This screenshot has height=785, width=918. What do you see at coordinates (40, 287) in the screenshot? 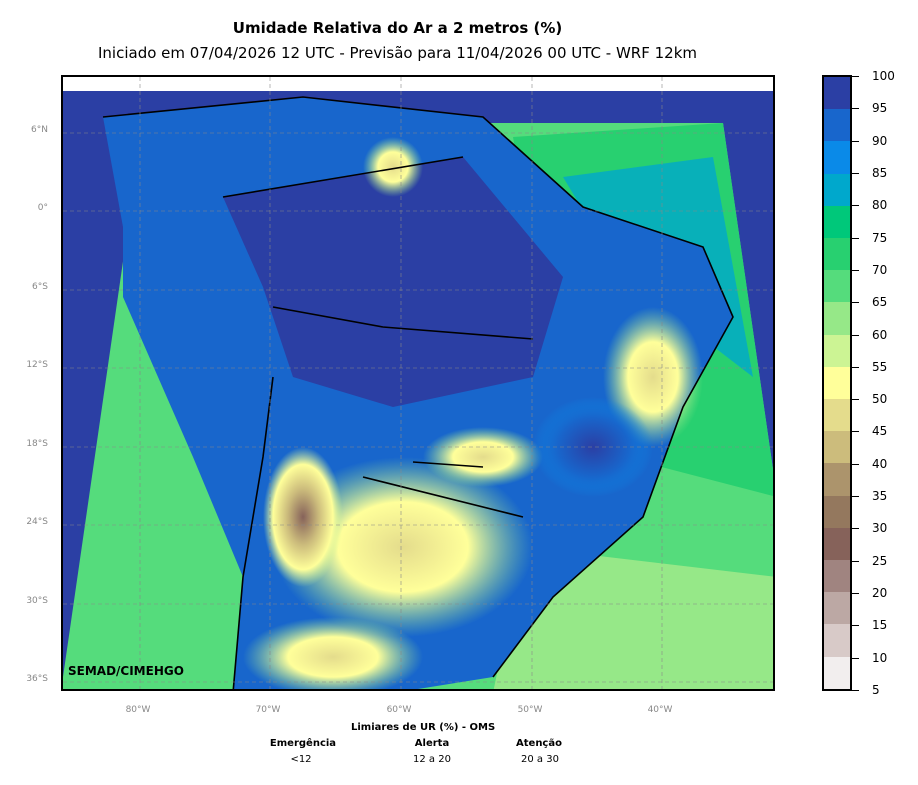
I see `lat-label: 6°S` at bounding box center [40, 287].